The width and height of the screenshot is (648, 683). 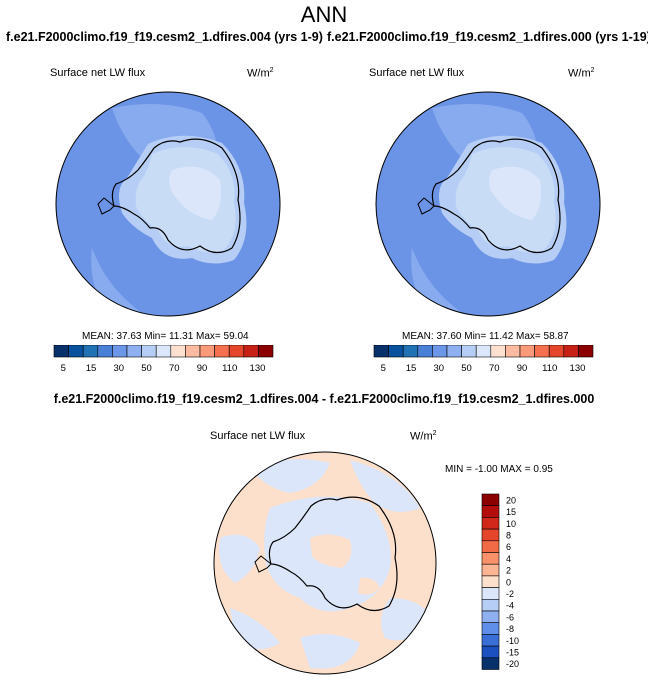 I want to click on panel-2-colorbar-label: 5, so click(x=383, y=368).